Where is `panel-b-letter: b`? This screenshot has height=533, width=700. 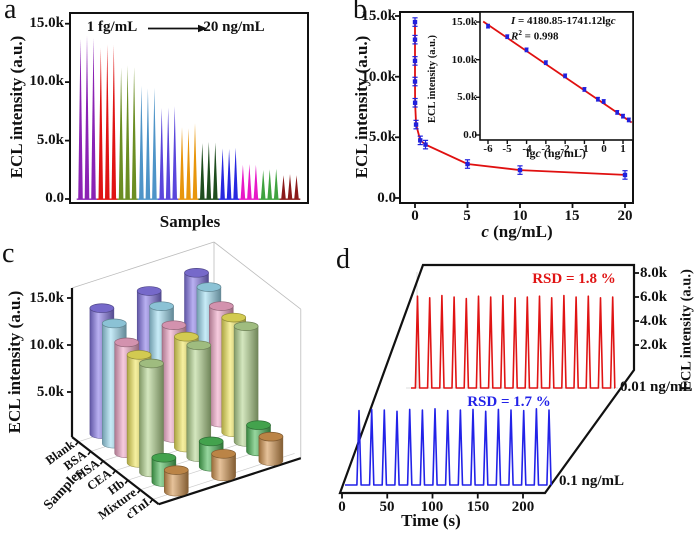
panel-b-letter: b is located at coordinates (360, 12).